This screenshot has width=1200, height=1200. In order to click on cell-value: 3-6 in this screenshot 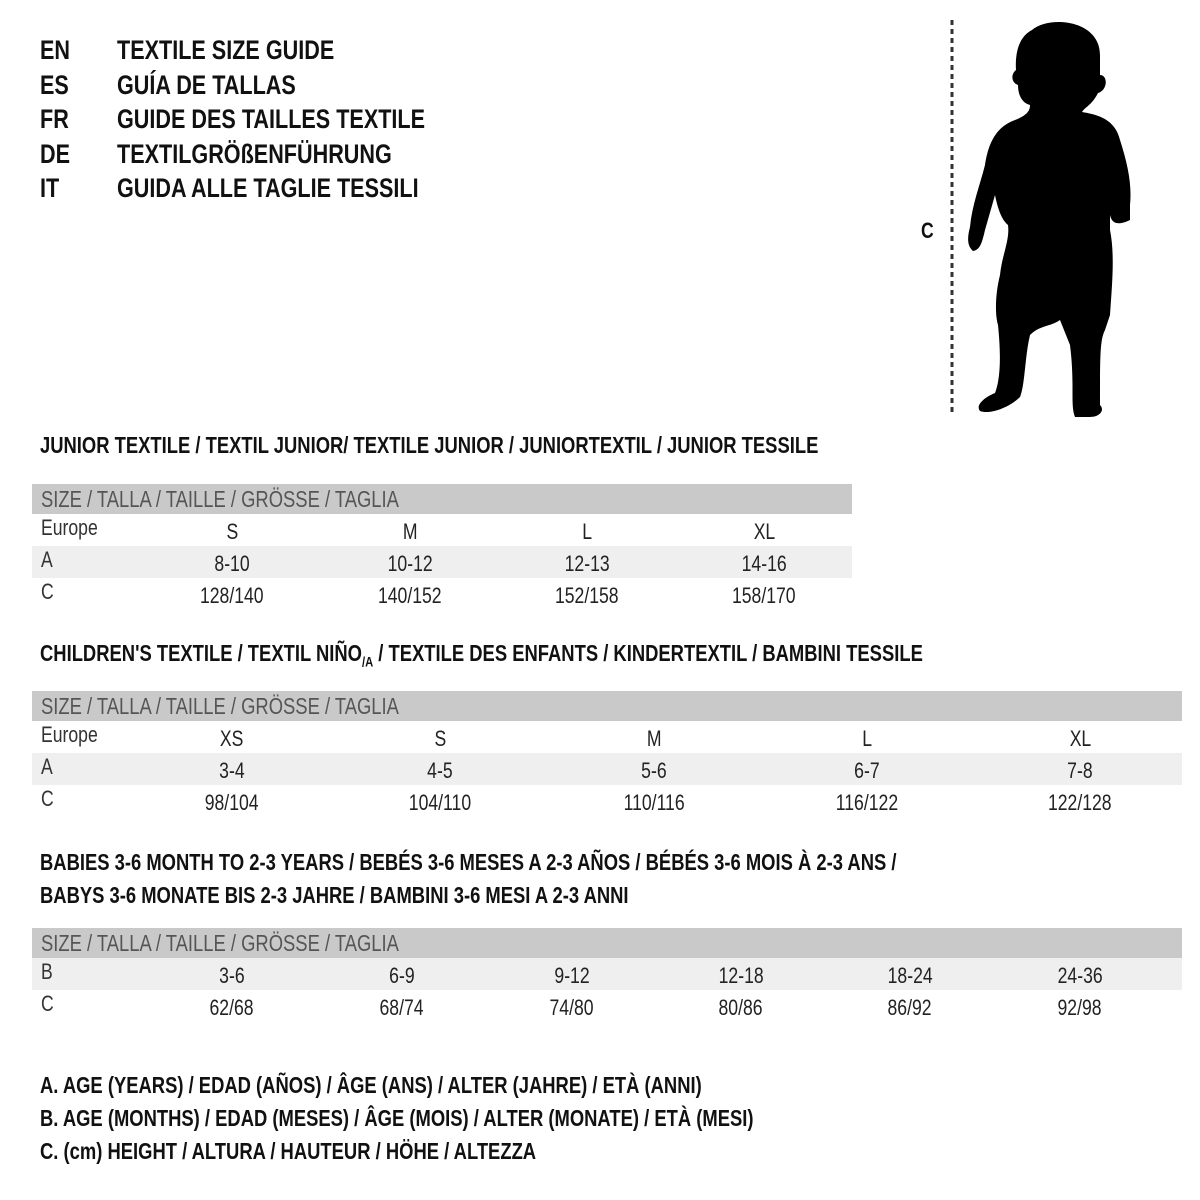, I will do `click(232, 975)`.